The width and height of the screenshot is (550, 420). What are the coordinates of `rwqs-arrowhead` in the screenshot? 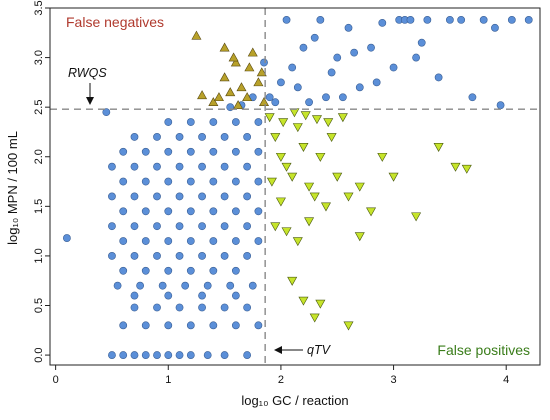 It's located at (90, 101).